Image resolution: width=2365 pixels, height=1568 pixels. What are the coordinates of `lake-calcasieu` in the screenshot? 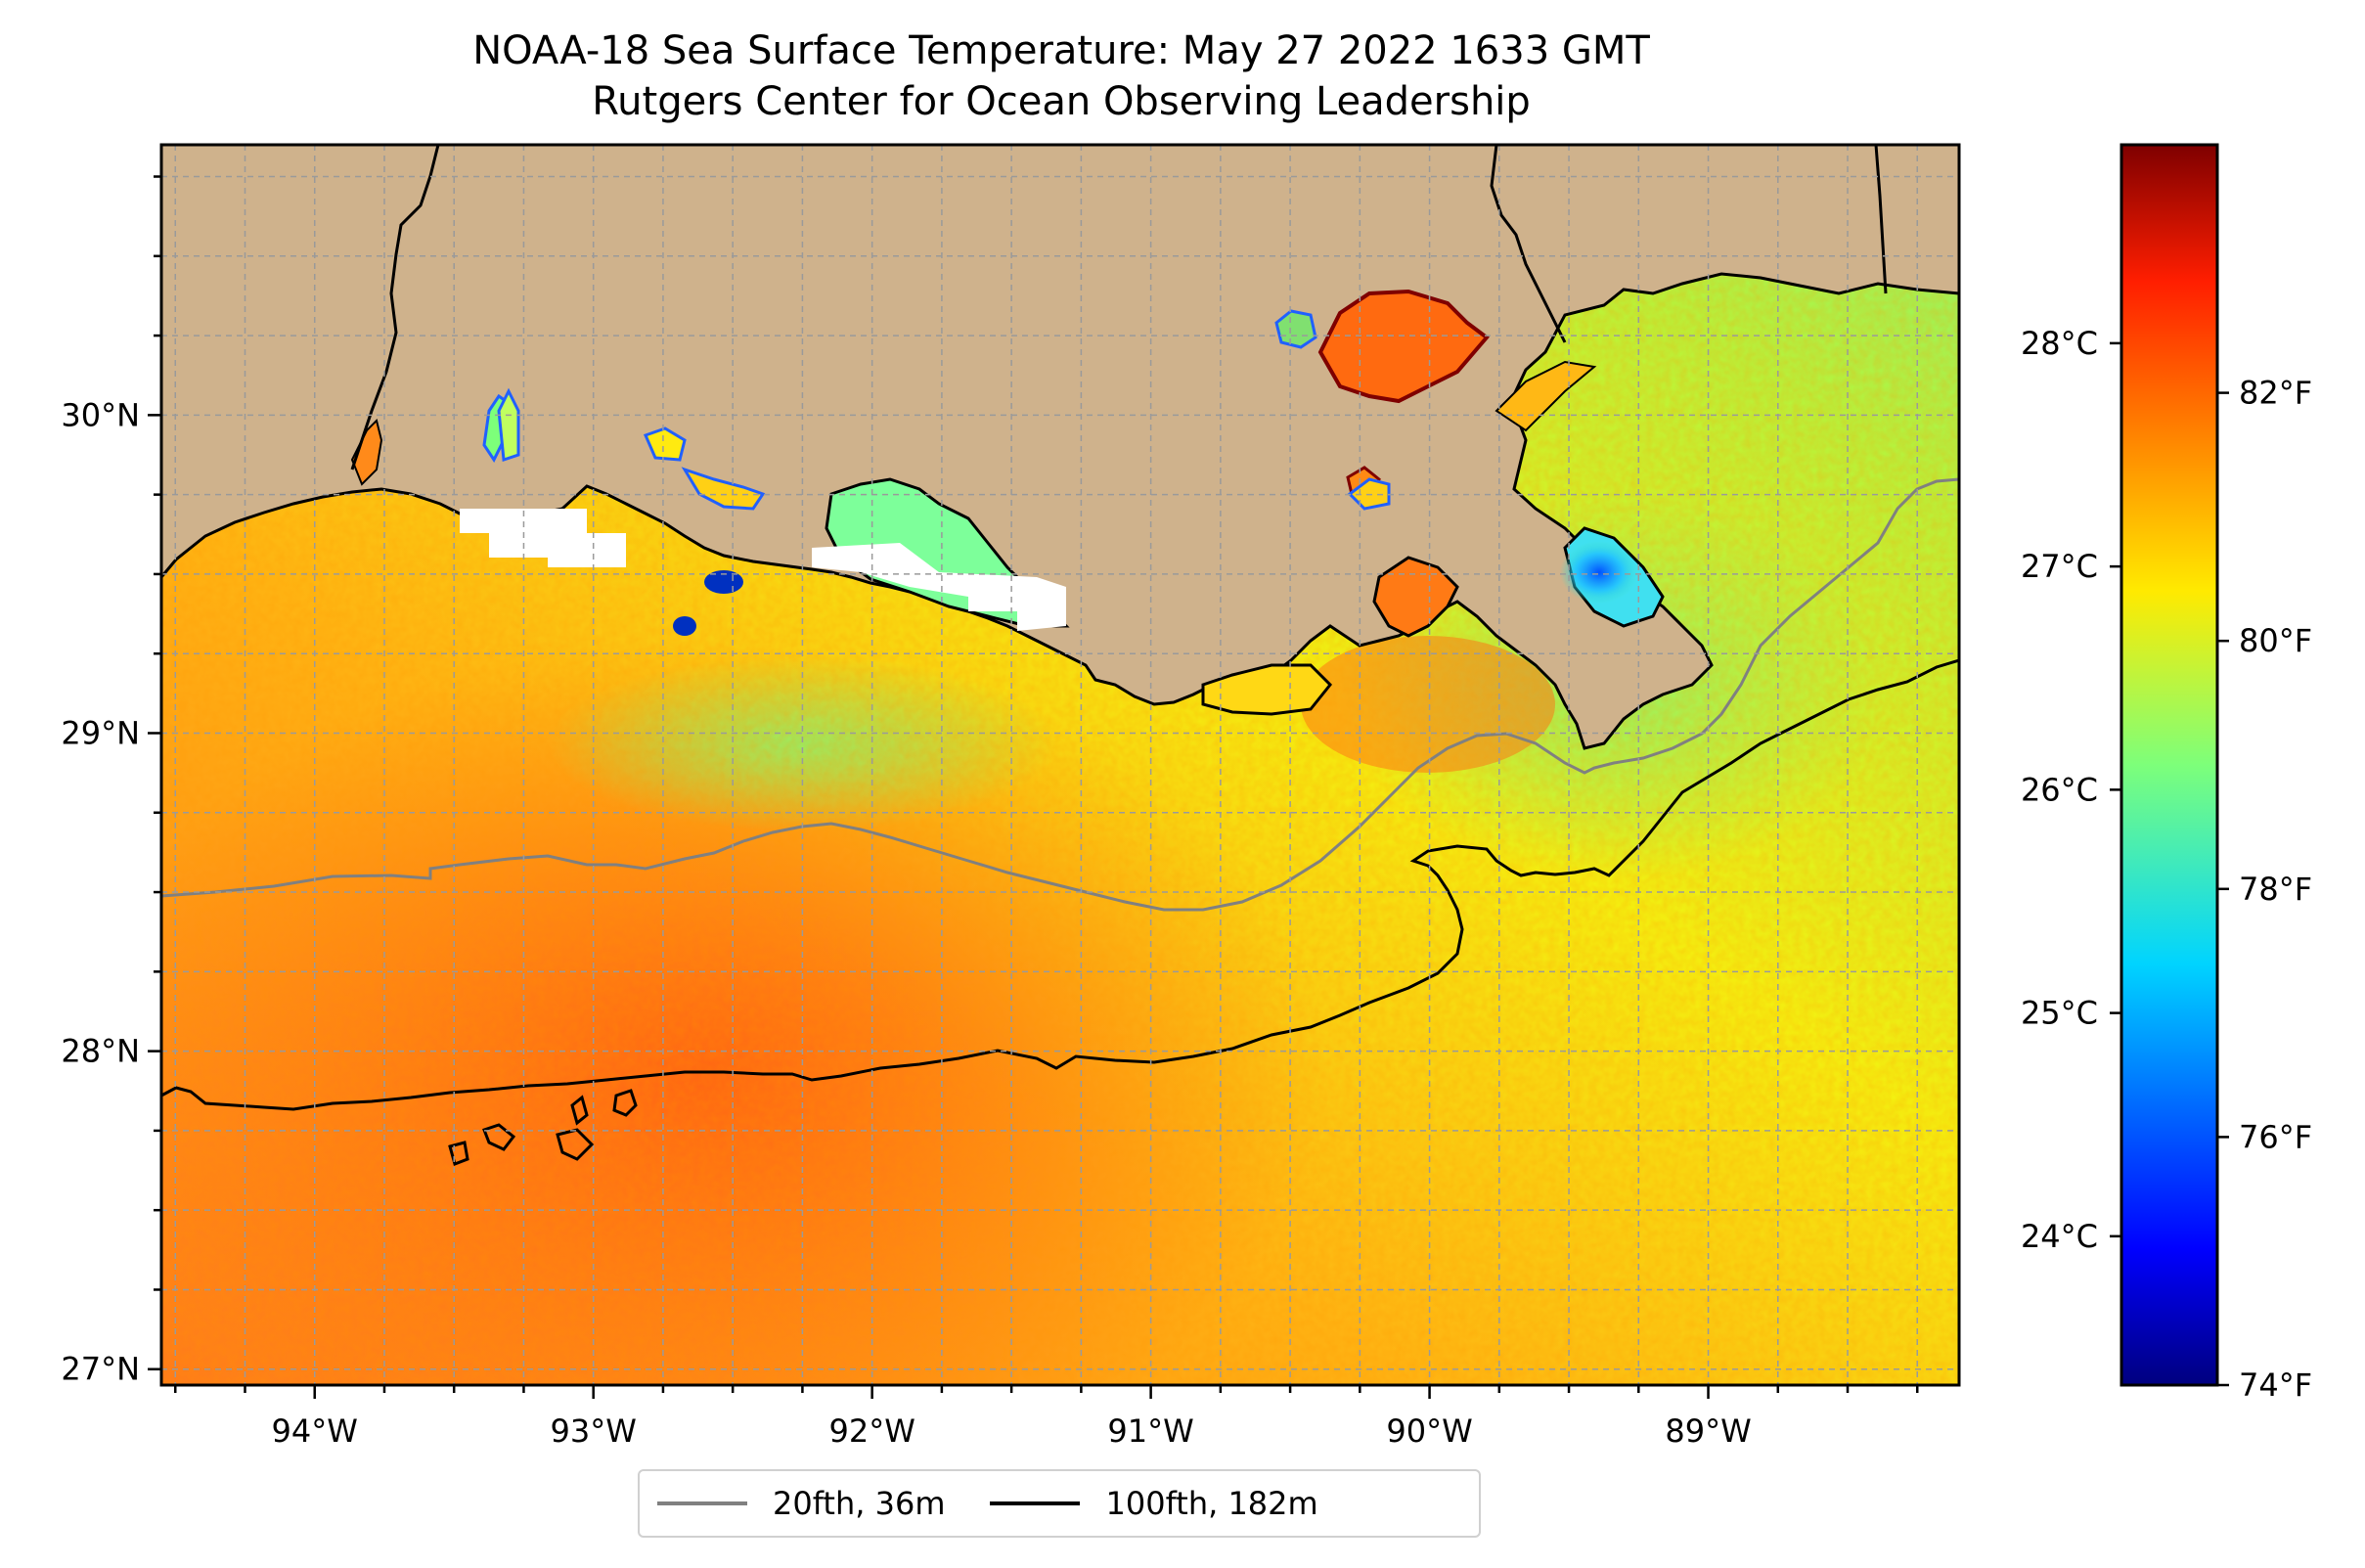 It's located at (366, 452).